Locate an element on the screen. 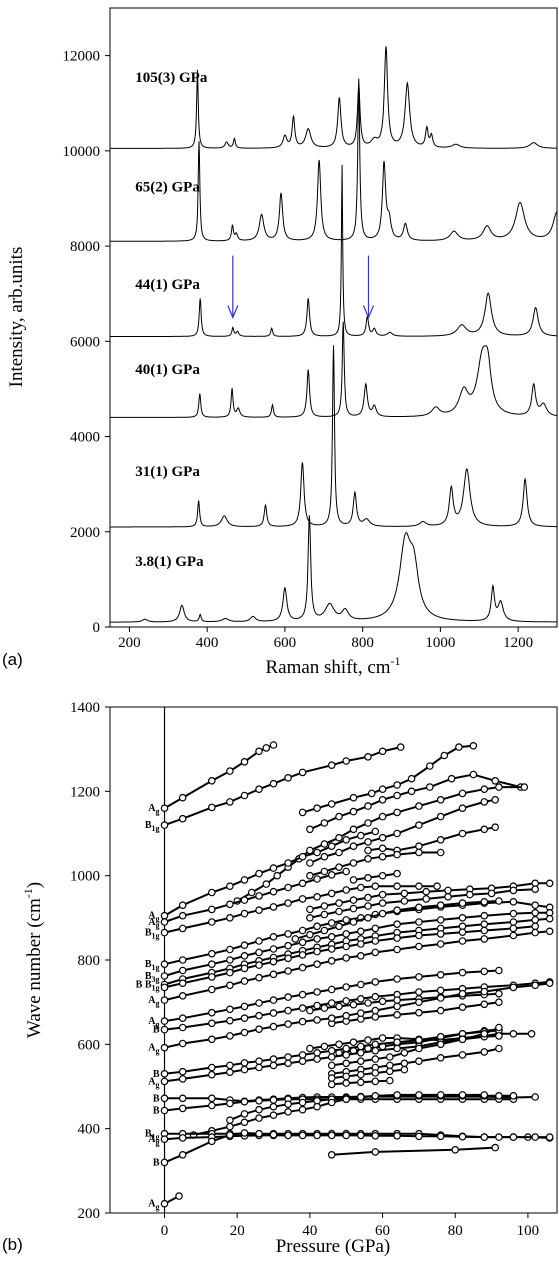  y-tick-label: 6000 is located at coordinates (85, 342).